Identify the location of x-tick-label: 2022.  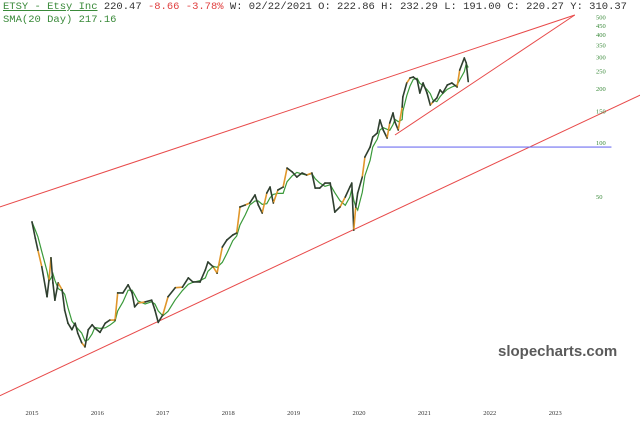
(489, 413).